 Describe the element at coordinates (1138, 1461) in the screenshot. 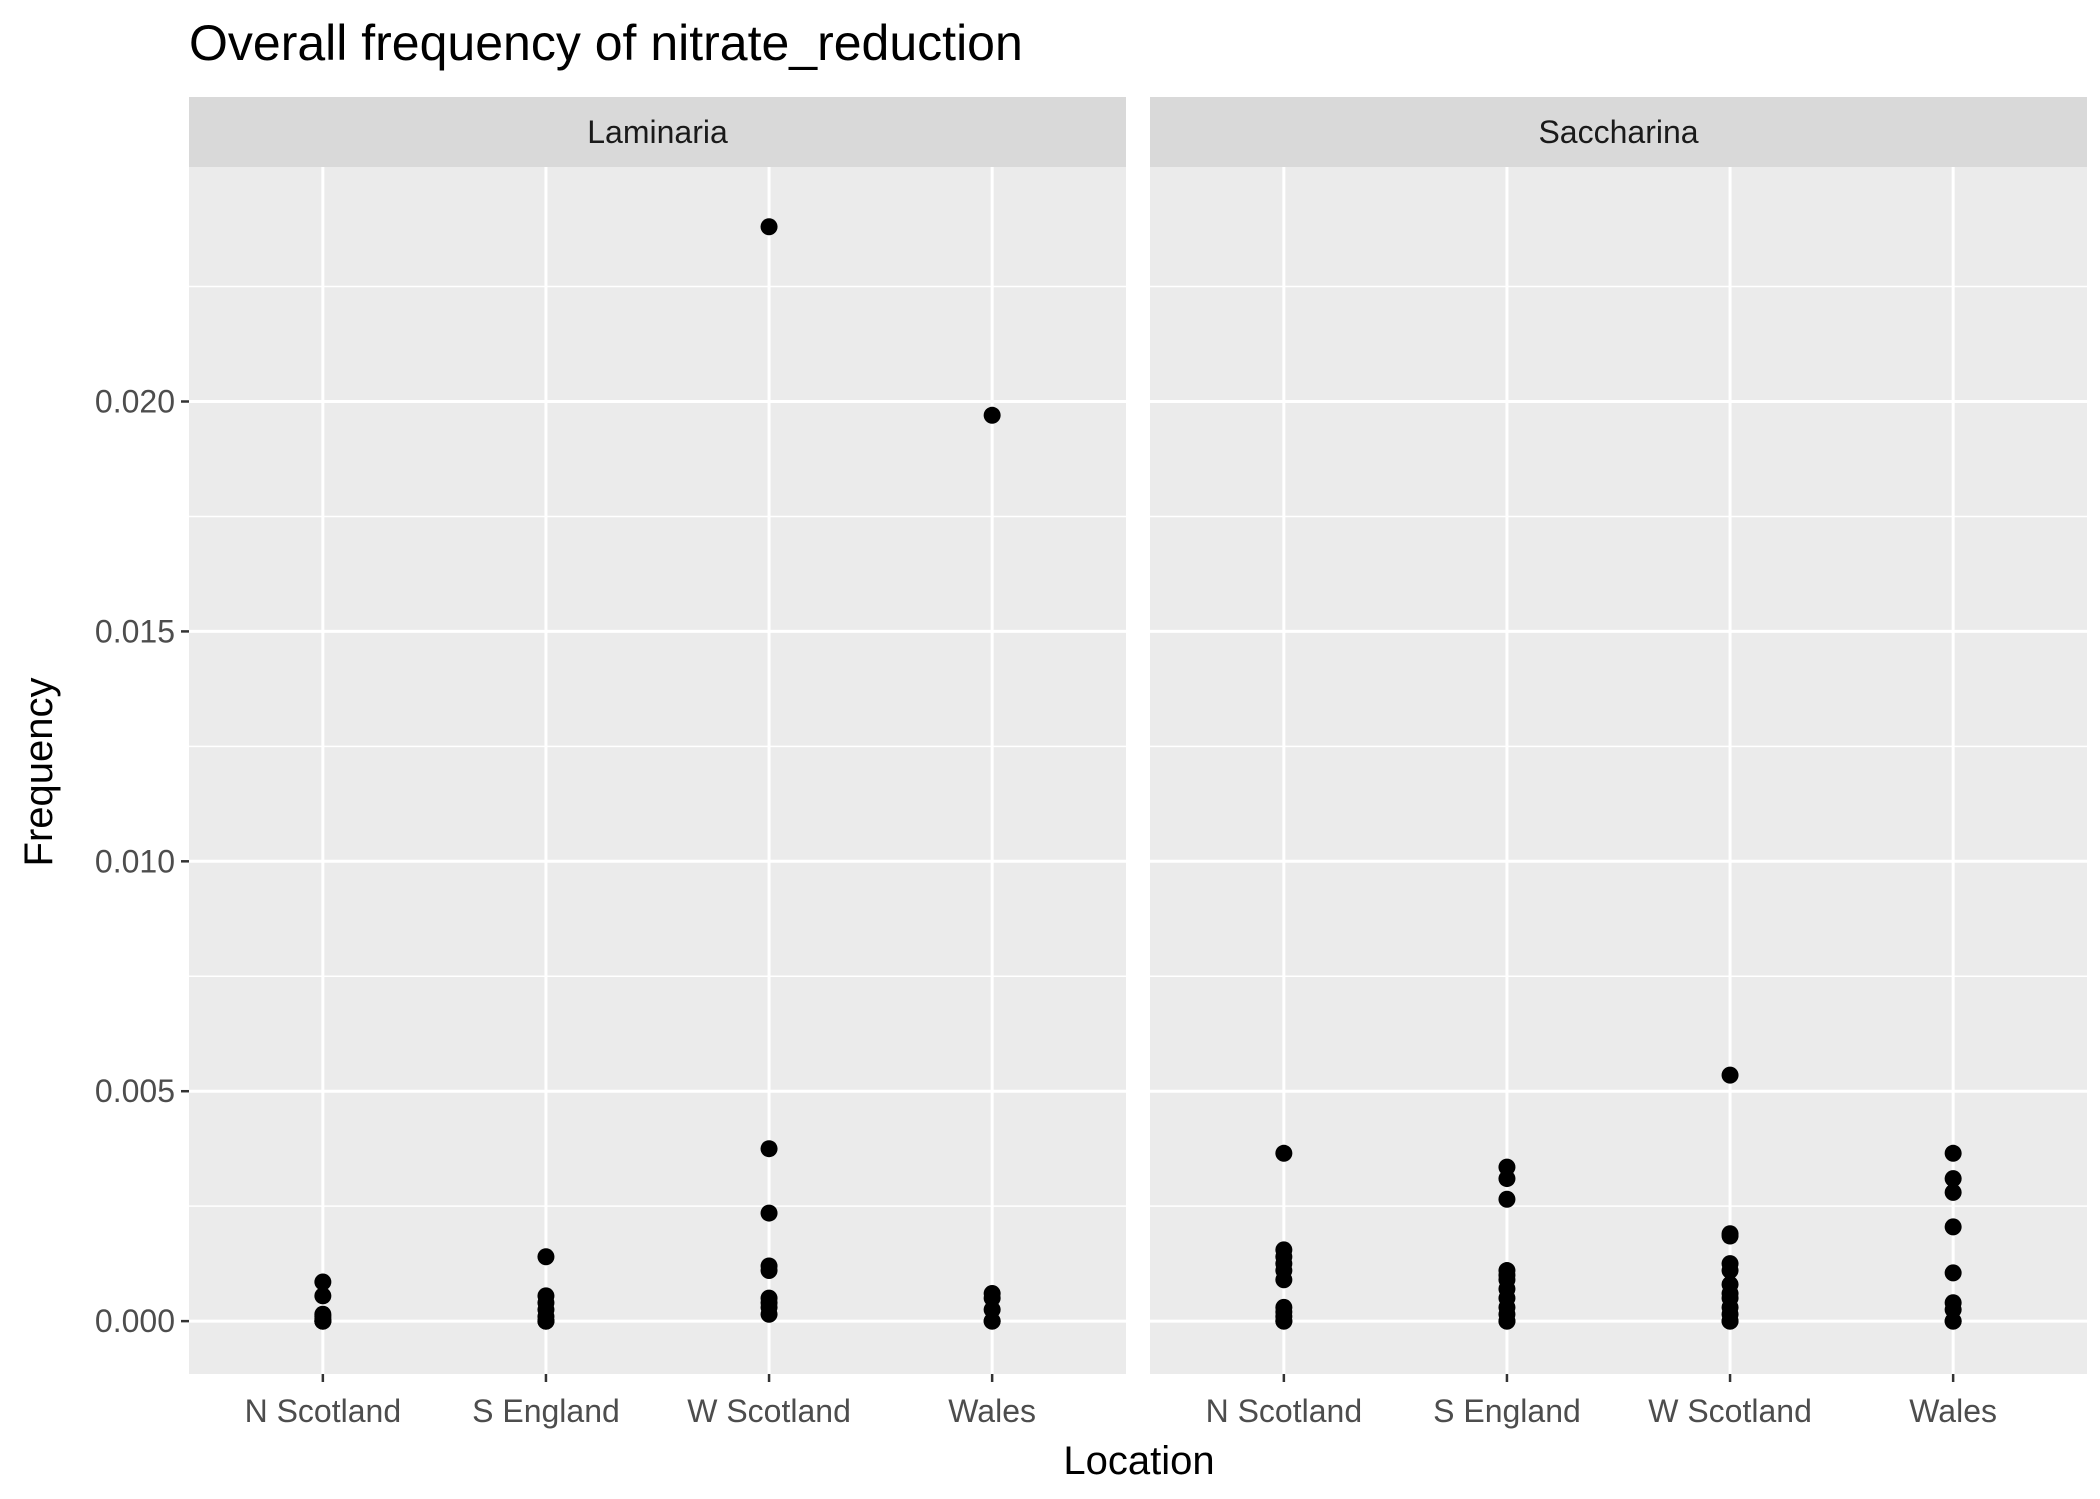

I see `x-axis-title: Location` at that location.